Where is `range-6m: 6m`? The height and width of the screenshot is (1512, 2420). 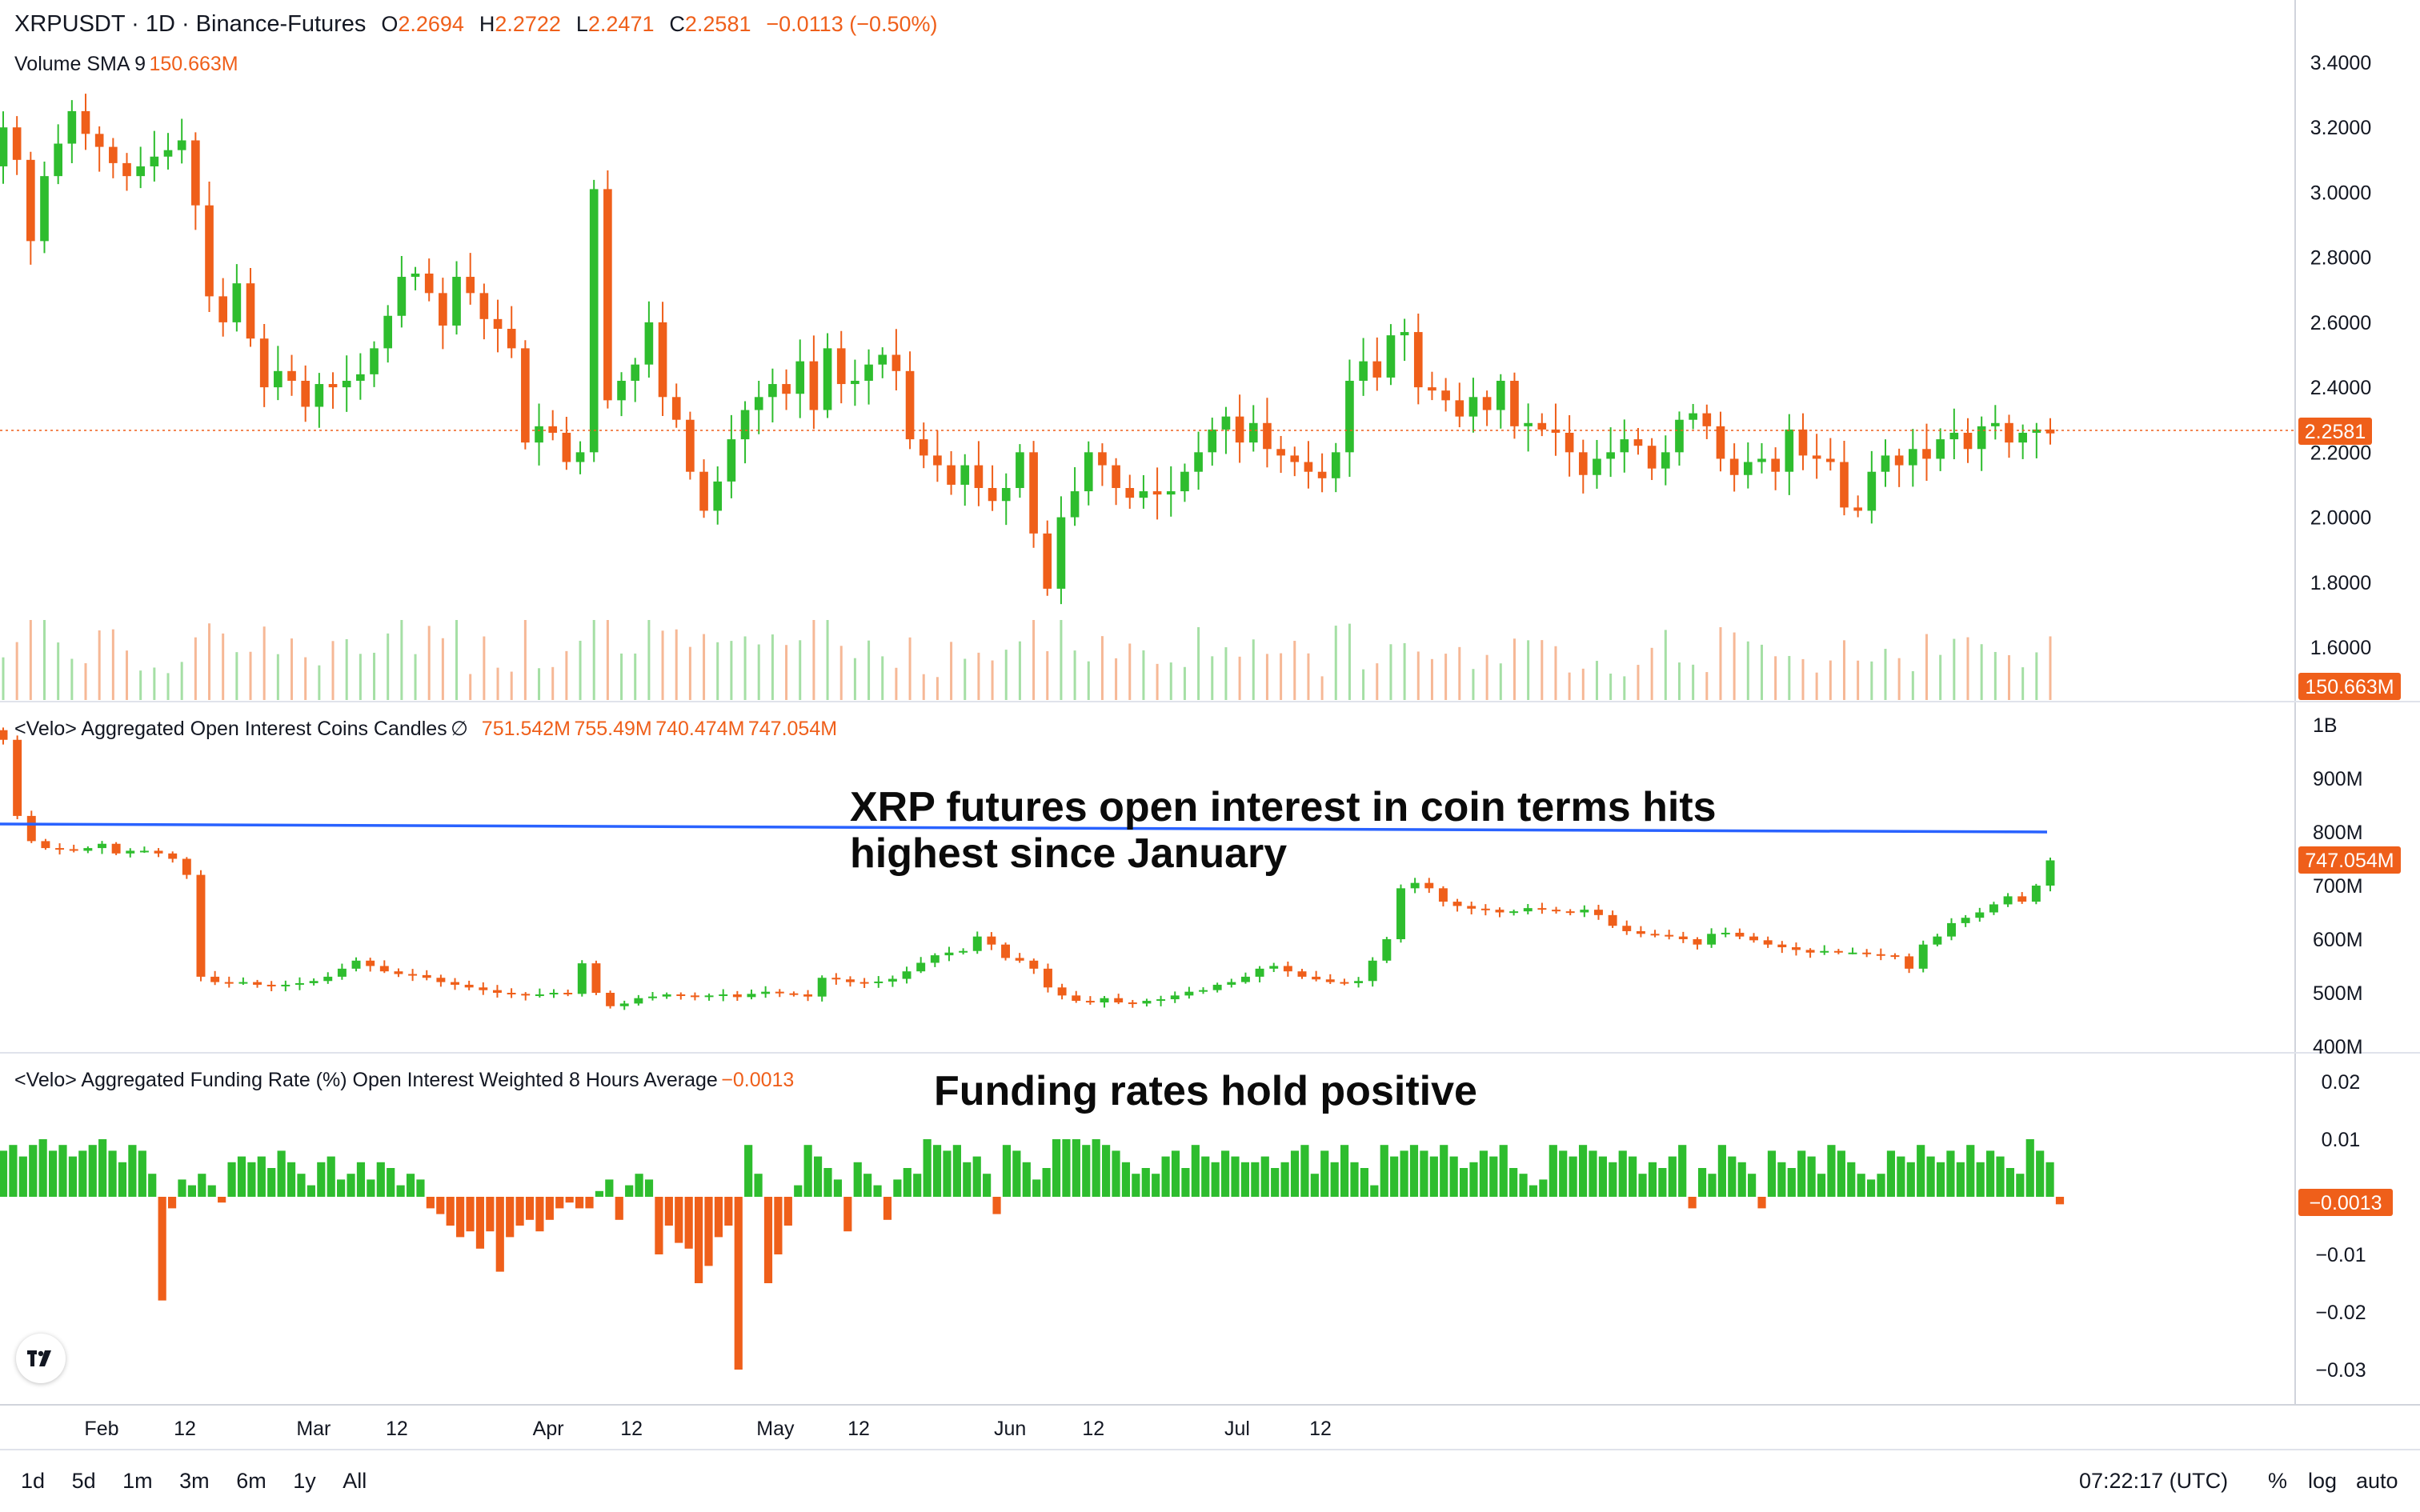
range-6m: 6m is located at coordinates (251, 1481).